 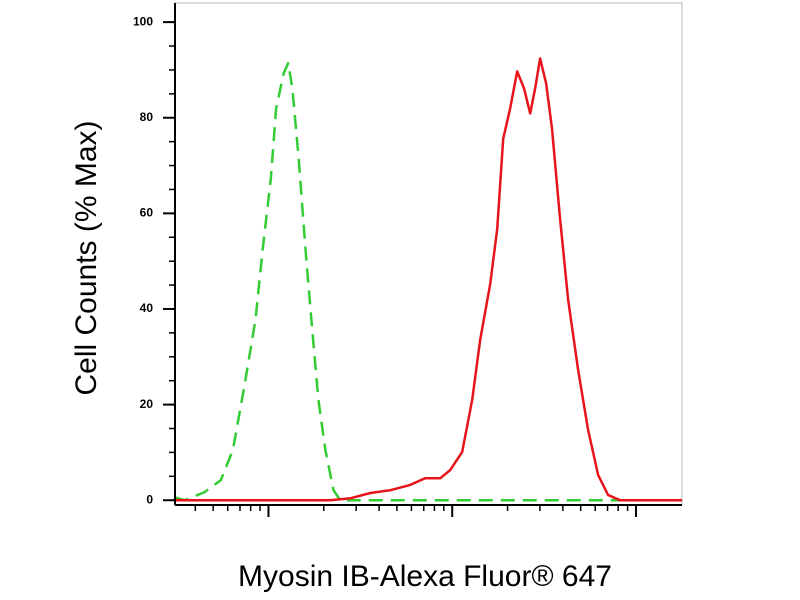 What do you see at coordinates (147, 308) in the screenshot?
I see `y-tick-label: 40` at bounding box center [147, 308].